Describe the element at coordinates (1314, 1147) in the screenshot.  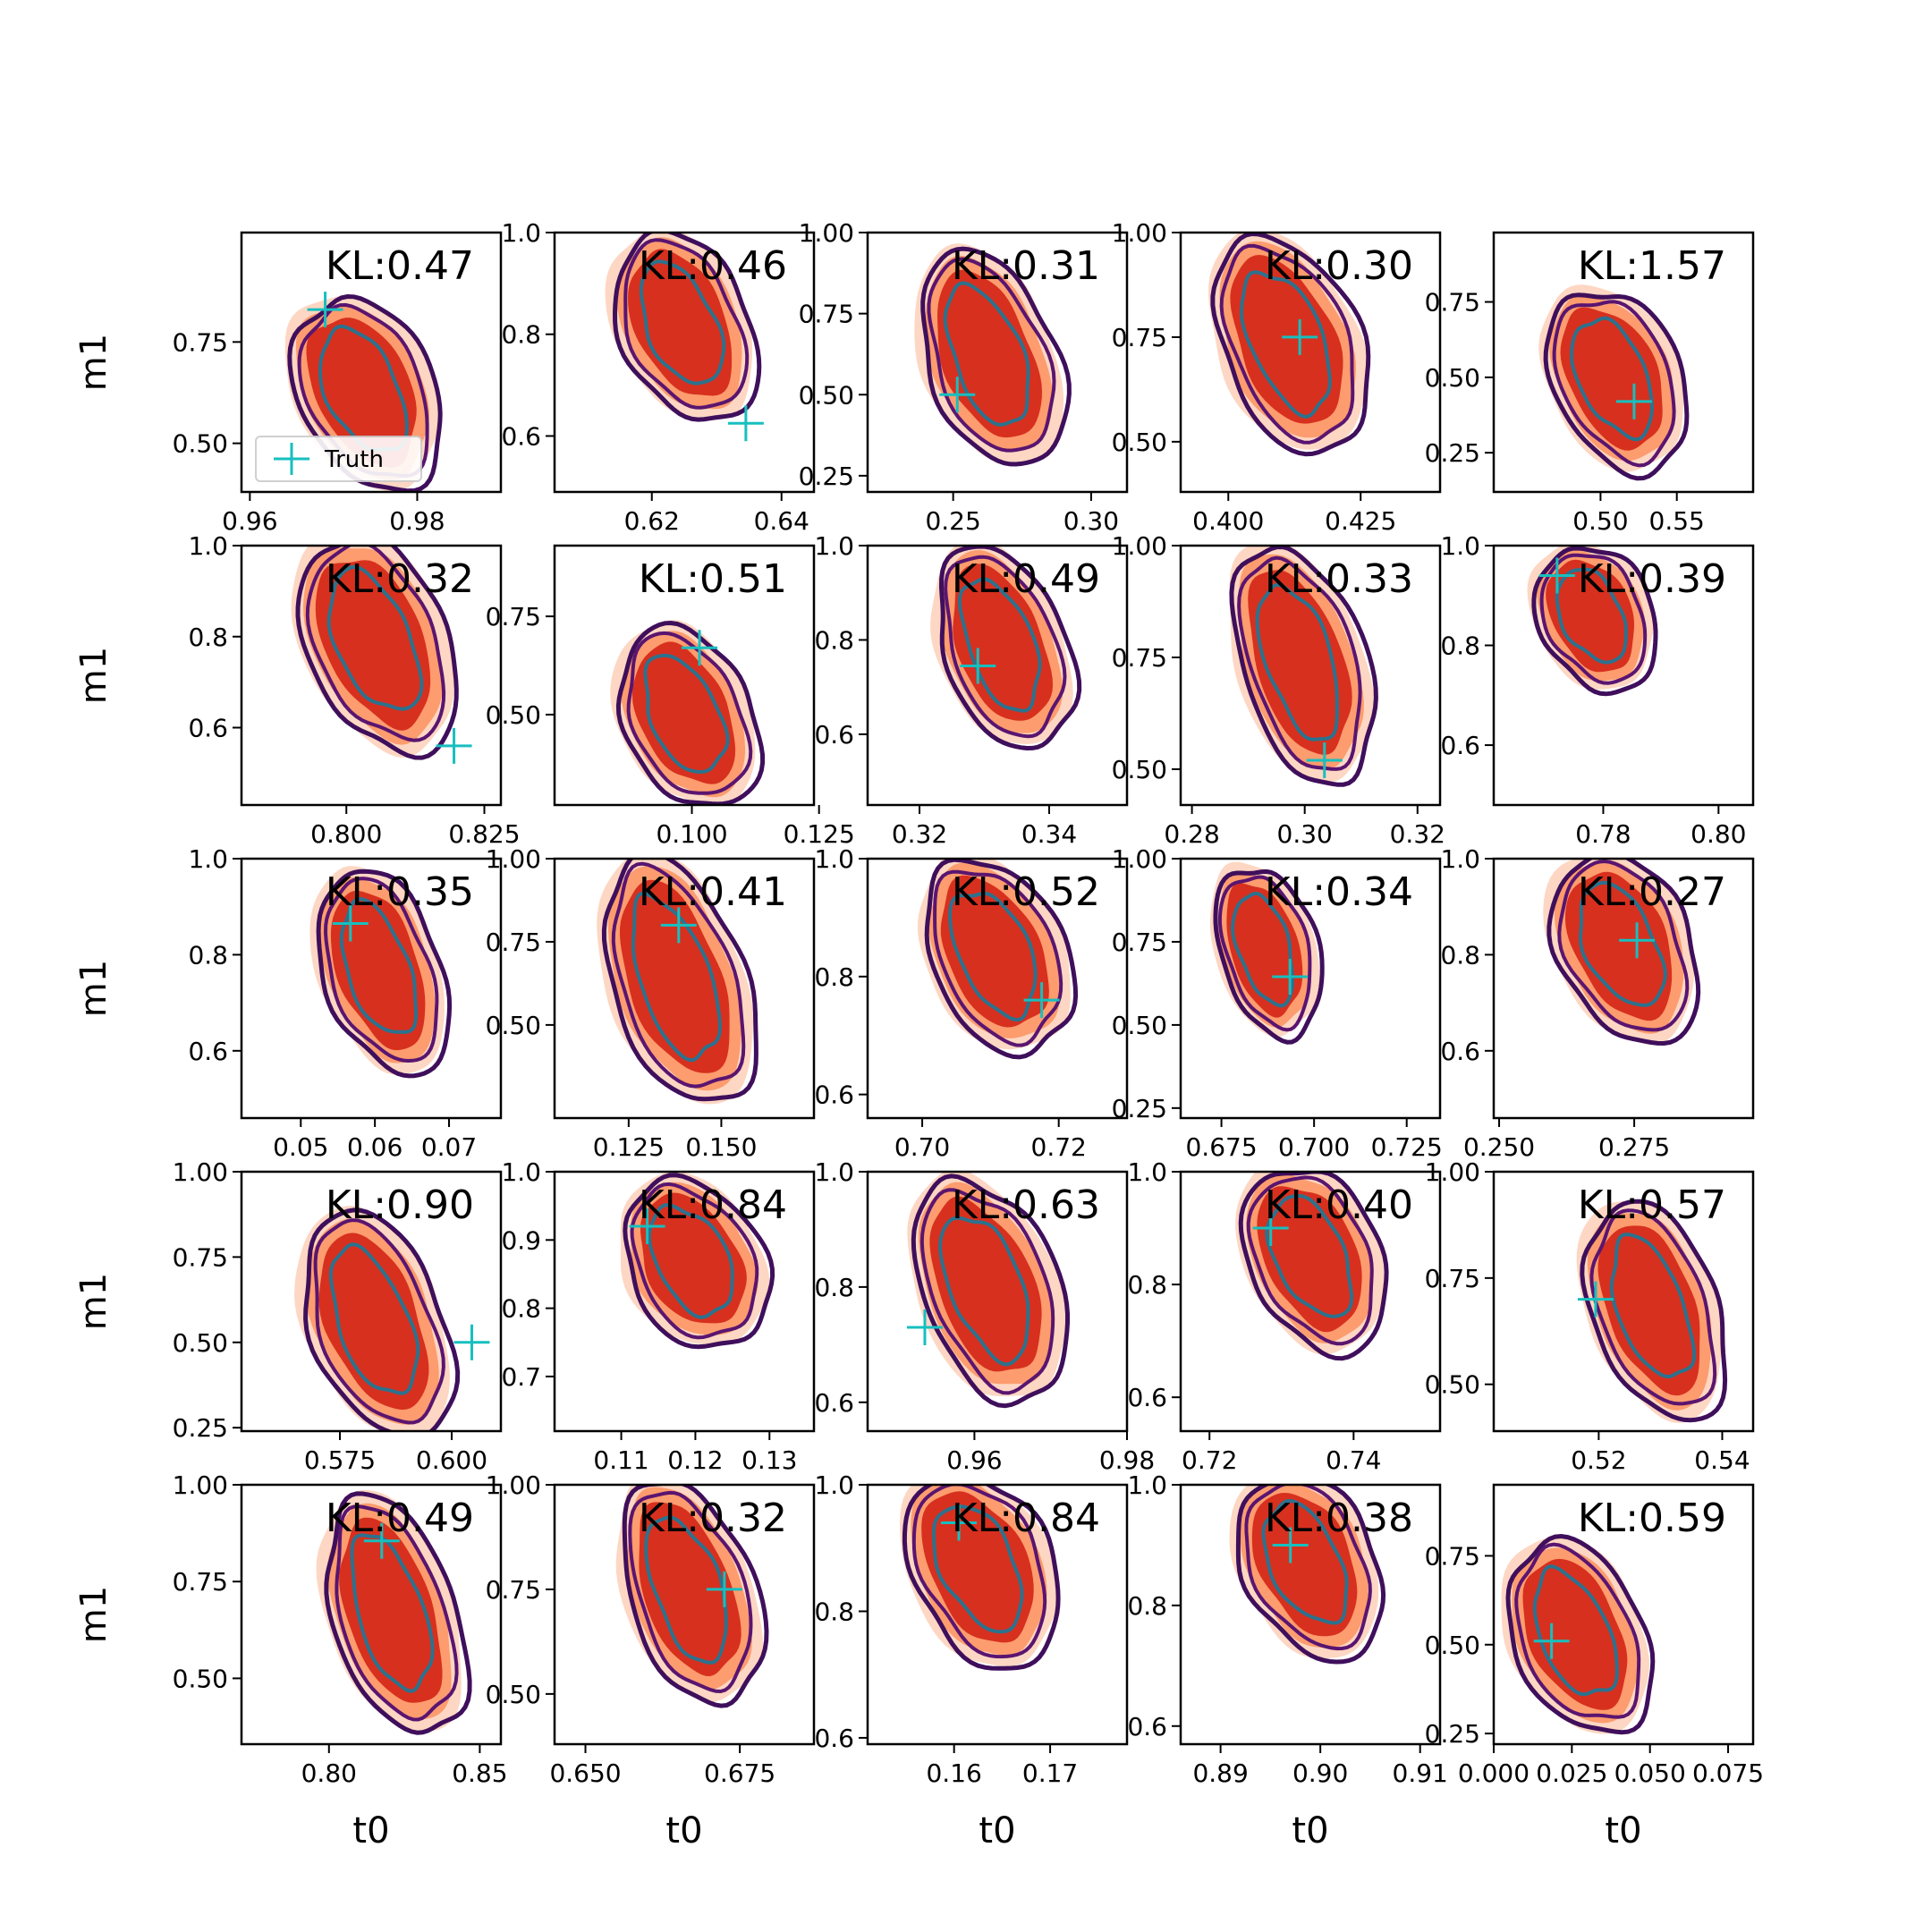
I see `x-tick-label: 0.700` at that location.